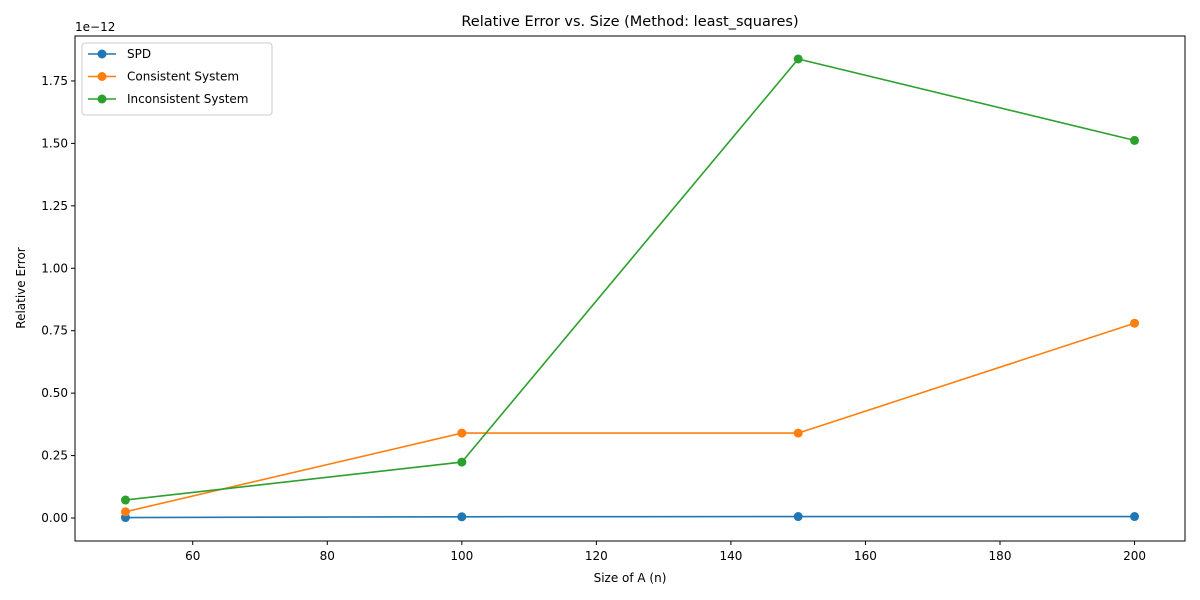 This screenshot has height=600, width=1200. Describe the element at coordinates (461, 556) in the screenshot. I see `x-tick-label: 100` at that location.